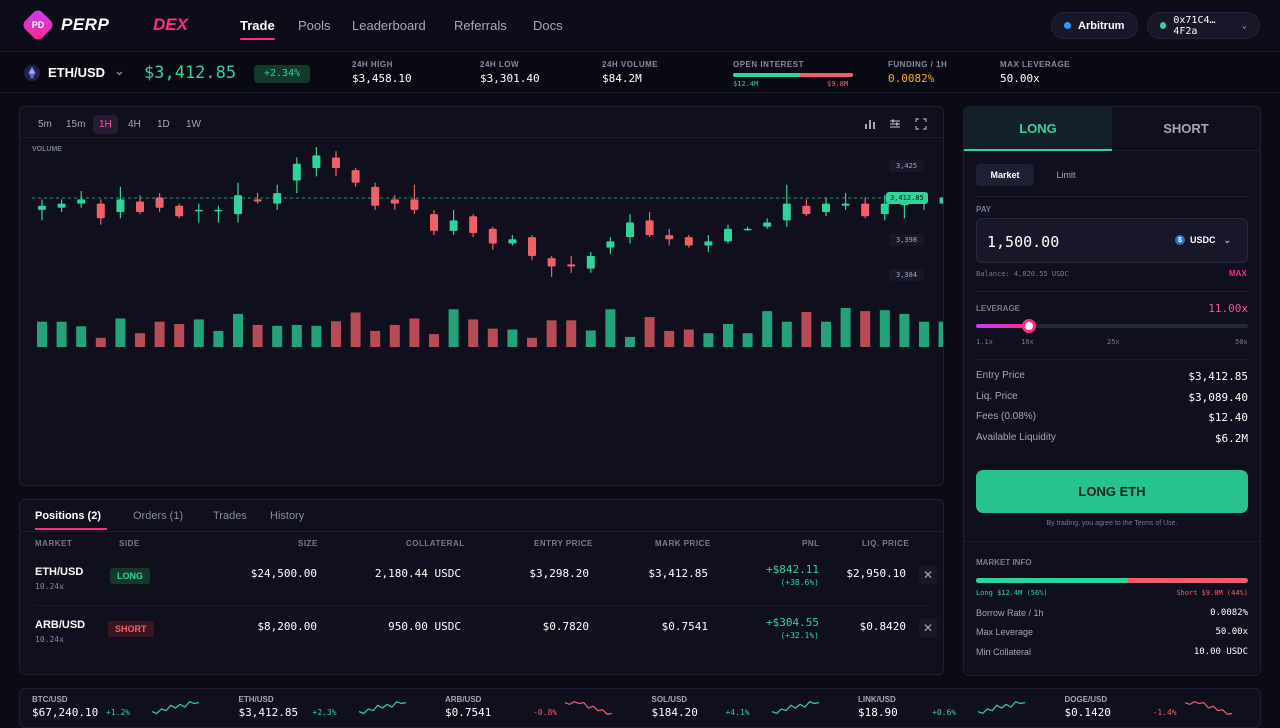 The height and width of the screenshot is (728, 1280). Describe the element at coordinates (1112, 240) in the screenshot. I see `pay-input-box: 1,500.00 $ USDC ⌄` at that location.